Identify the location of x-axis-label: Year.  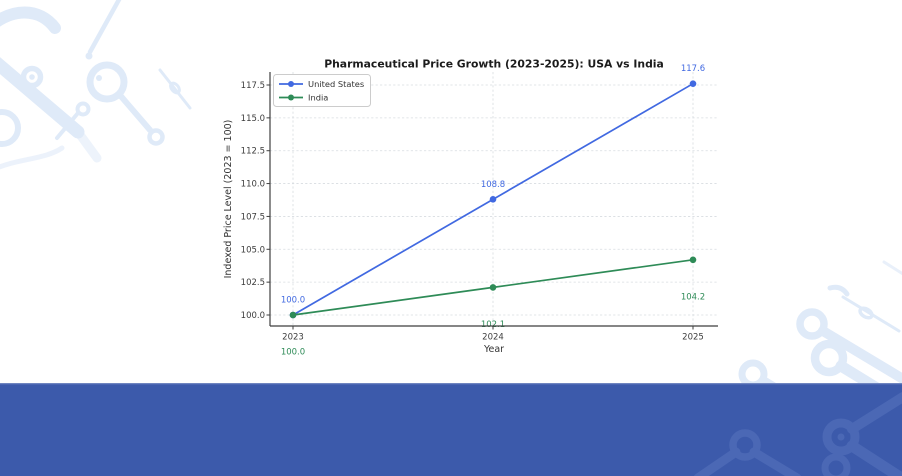
(493, 349).